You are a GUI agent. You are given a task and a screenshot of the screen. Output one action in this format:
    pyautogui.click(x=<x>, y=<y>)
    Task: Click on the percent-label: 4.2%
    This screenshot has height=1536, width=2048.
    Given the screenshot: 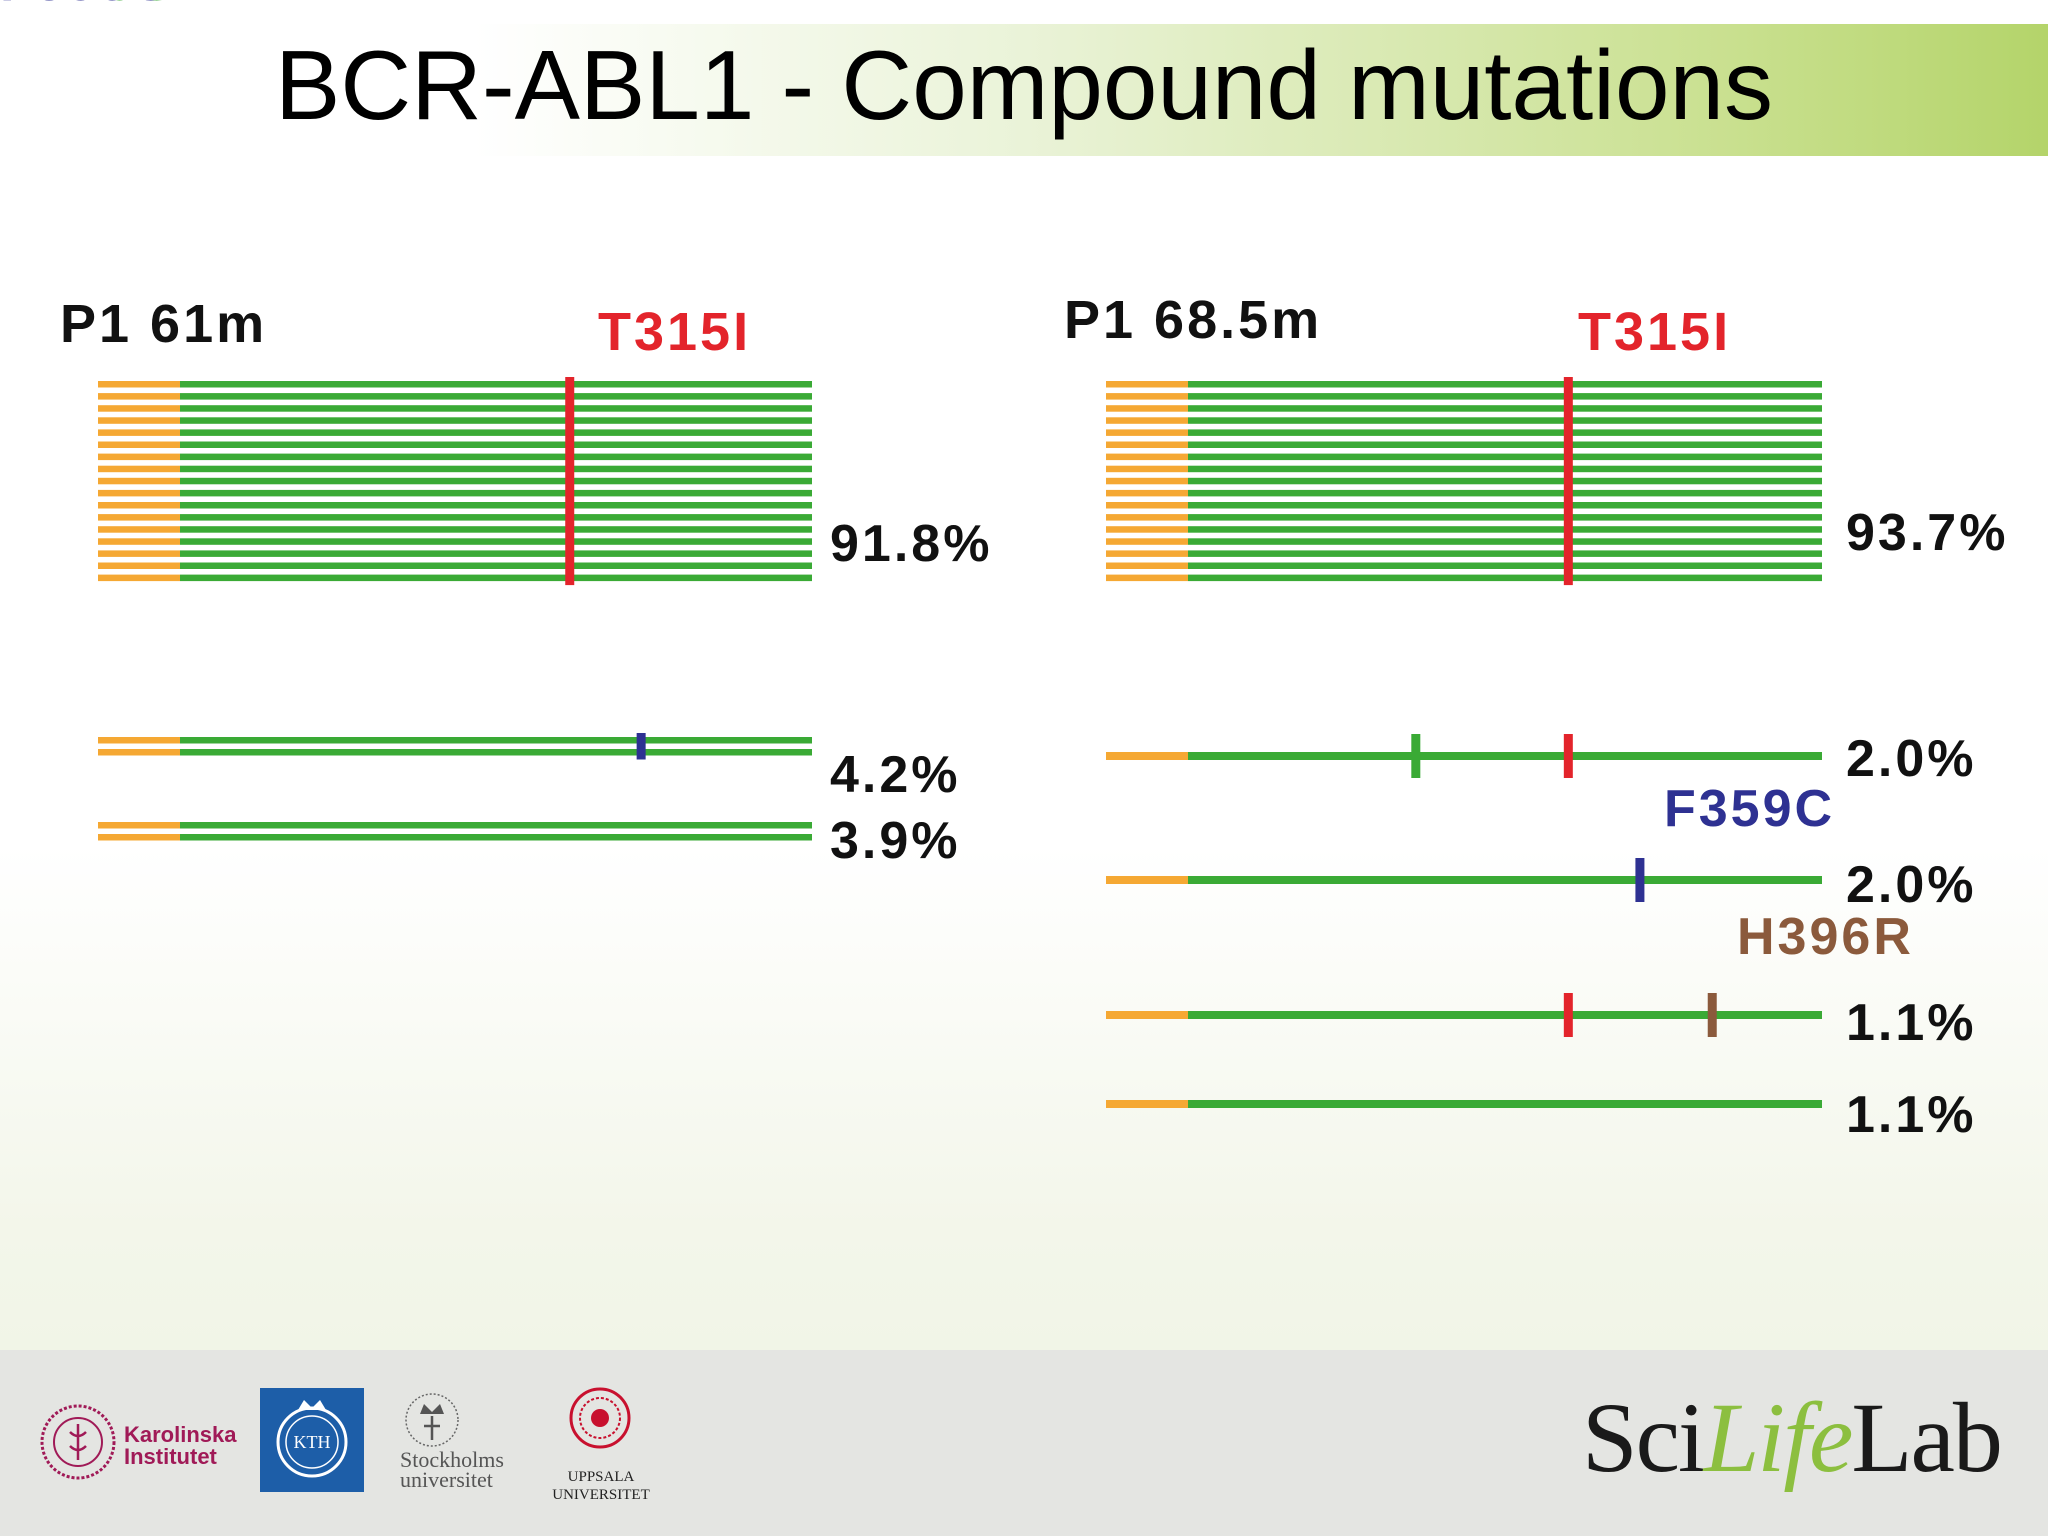 What is the action you would take?
    pyautogui.click(x=895, y=775)
    